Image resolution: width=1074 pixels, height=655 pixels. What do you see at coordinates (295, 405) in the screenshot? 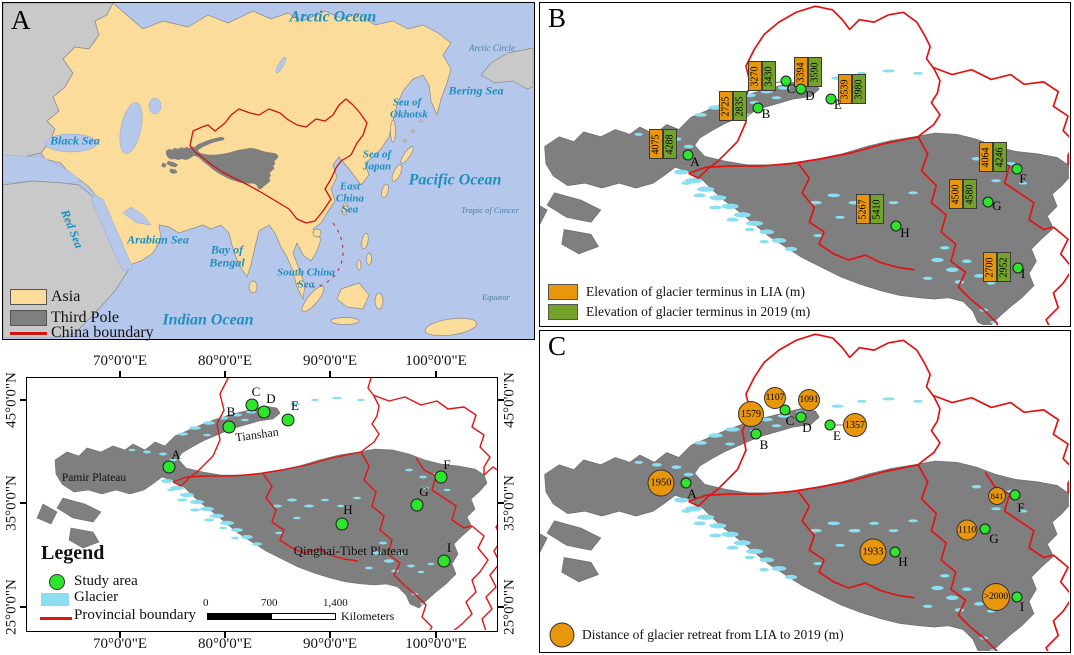
I see `study-letter-E: E` at bounding box center [295, 405].